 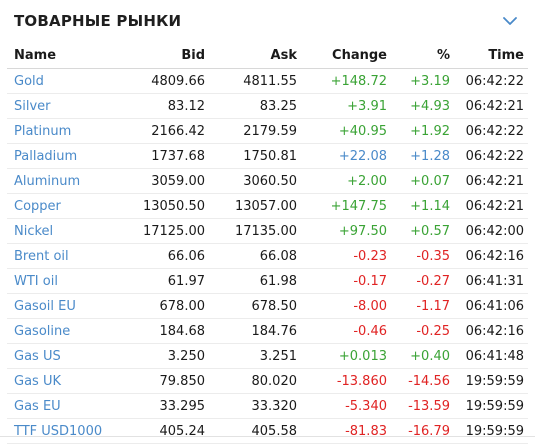 What do you see at coordinates (342, 356) in the screenshot?
I see `change-value: +0.013` at bounding box center [342, 356].